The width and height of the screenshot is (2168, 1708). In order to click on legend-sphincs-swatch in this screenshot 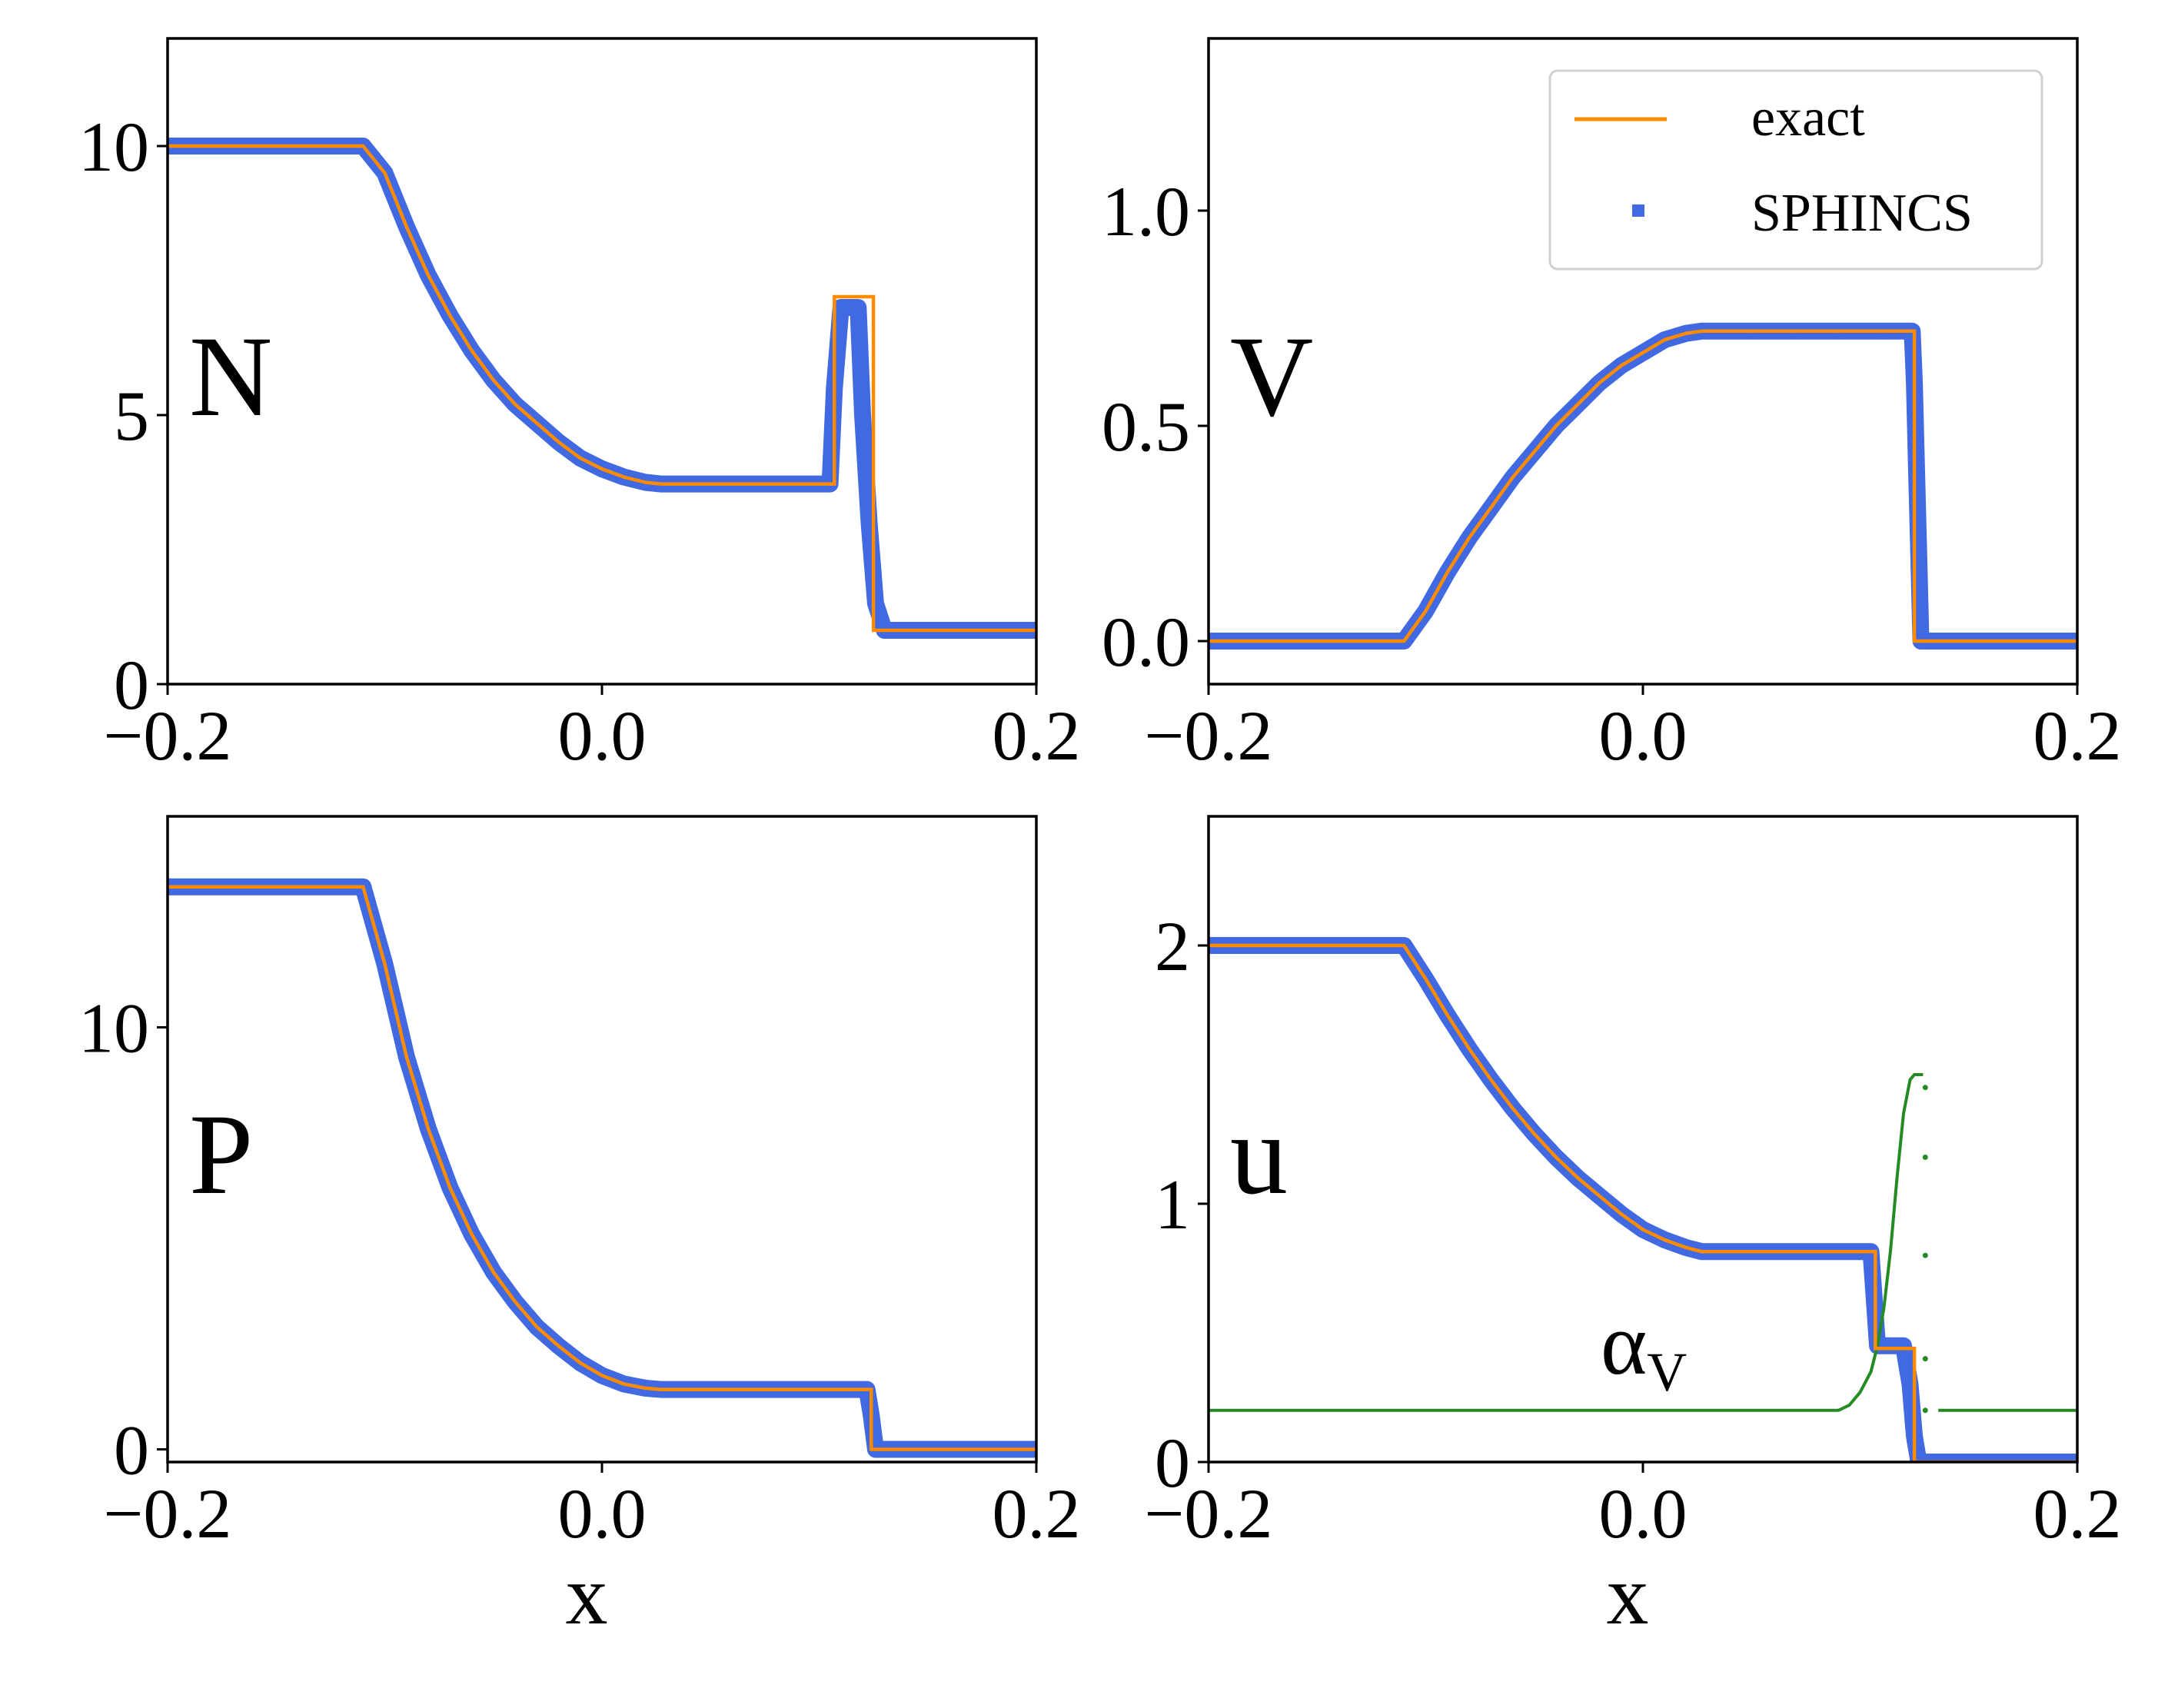, I will do `click(1638, 210)`.